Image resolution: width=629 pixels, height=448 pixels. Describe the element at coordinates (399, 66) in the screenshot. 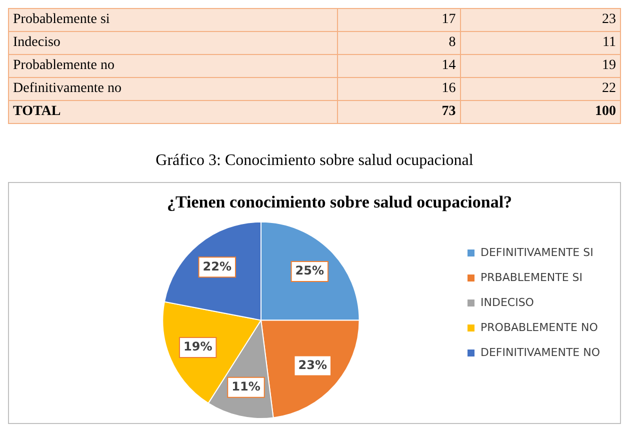

I see `text: 14` at that location.